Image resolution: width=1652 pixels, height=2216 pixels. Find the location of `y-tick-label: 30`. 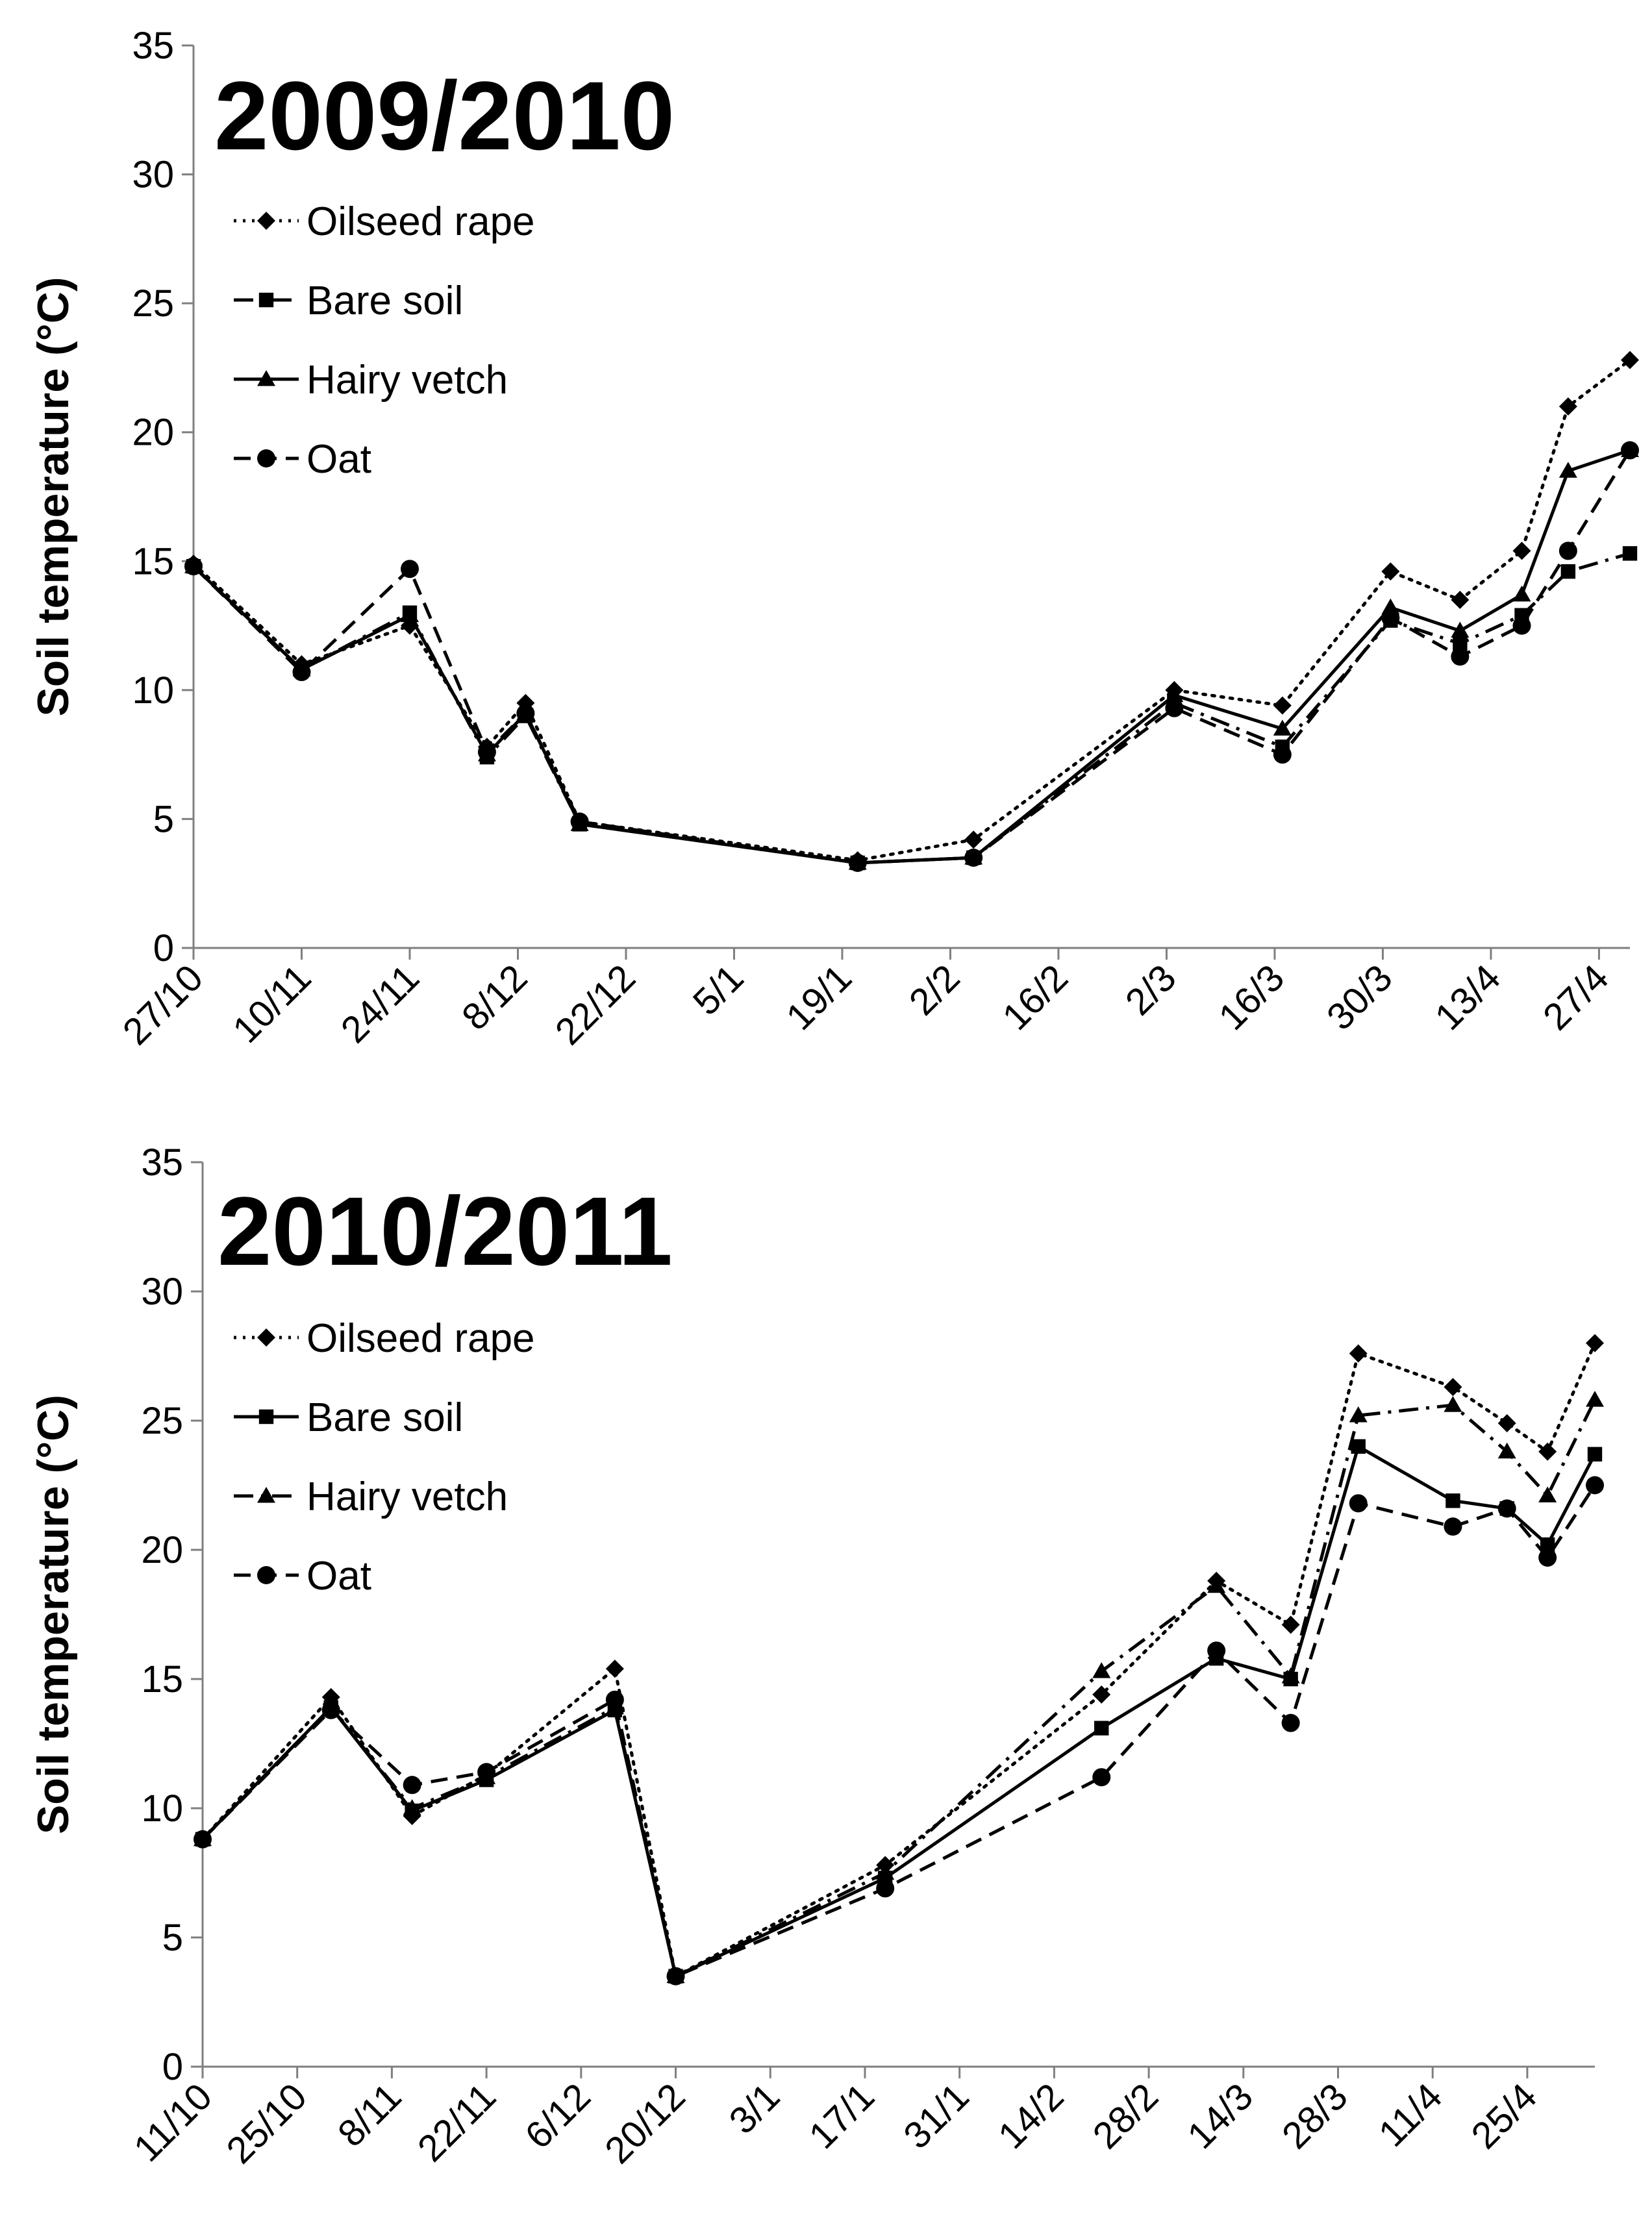

y-tick-label: 30 is located at coordinates (153, 175).